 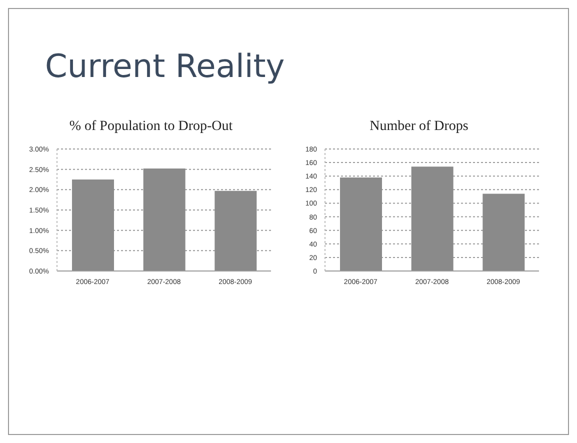 What do you see at coordinates (165, 66) in the screenshot?
I see `text: Current Reality` at bounding box center [165, 66].